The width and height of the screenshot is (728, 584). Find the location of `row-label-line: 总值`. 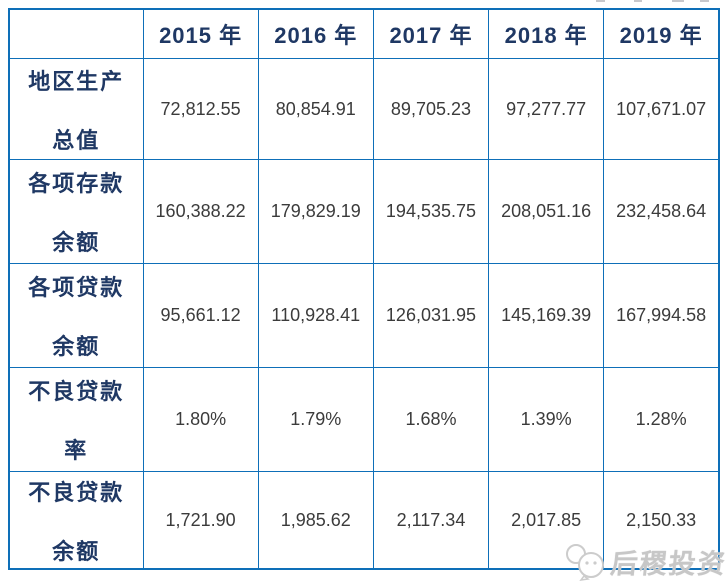

row-label-line: 总值 is located at coordinates (76, 140).